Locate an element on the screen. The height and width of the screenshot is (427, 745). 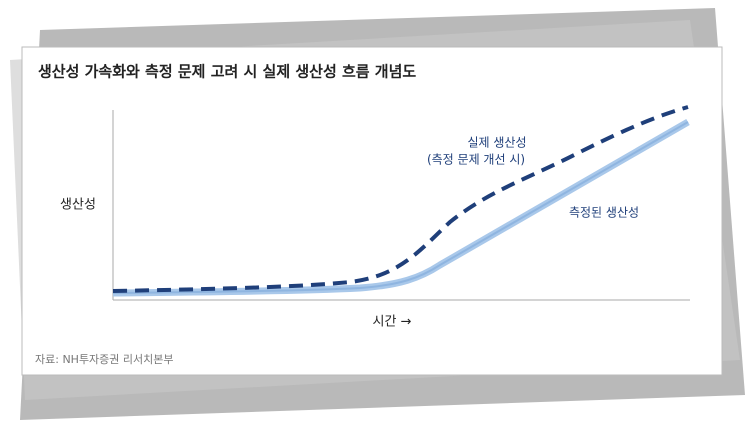
measured-label: 측정된 생산성 is located at coordinates (604, 213).